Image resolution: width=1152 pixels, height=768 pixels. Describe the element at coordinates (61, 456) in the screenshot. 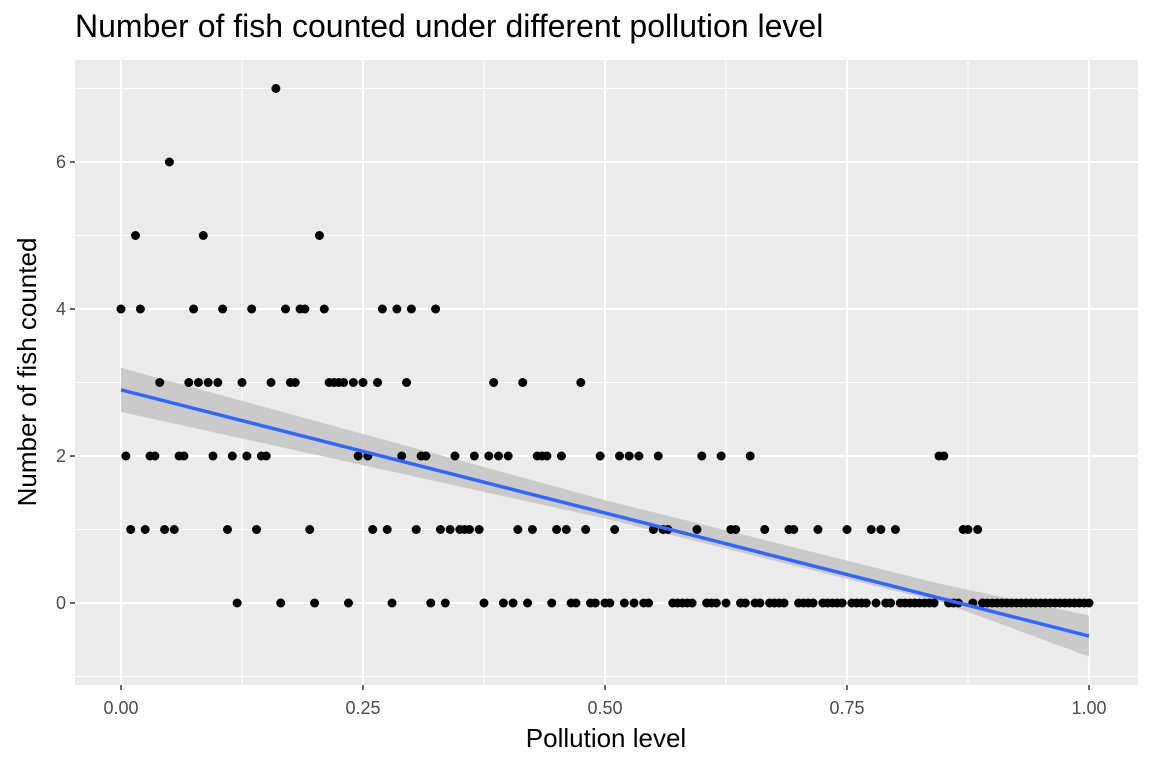

I see `y-tick-label: 2` at that location.